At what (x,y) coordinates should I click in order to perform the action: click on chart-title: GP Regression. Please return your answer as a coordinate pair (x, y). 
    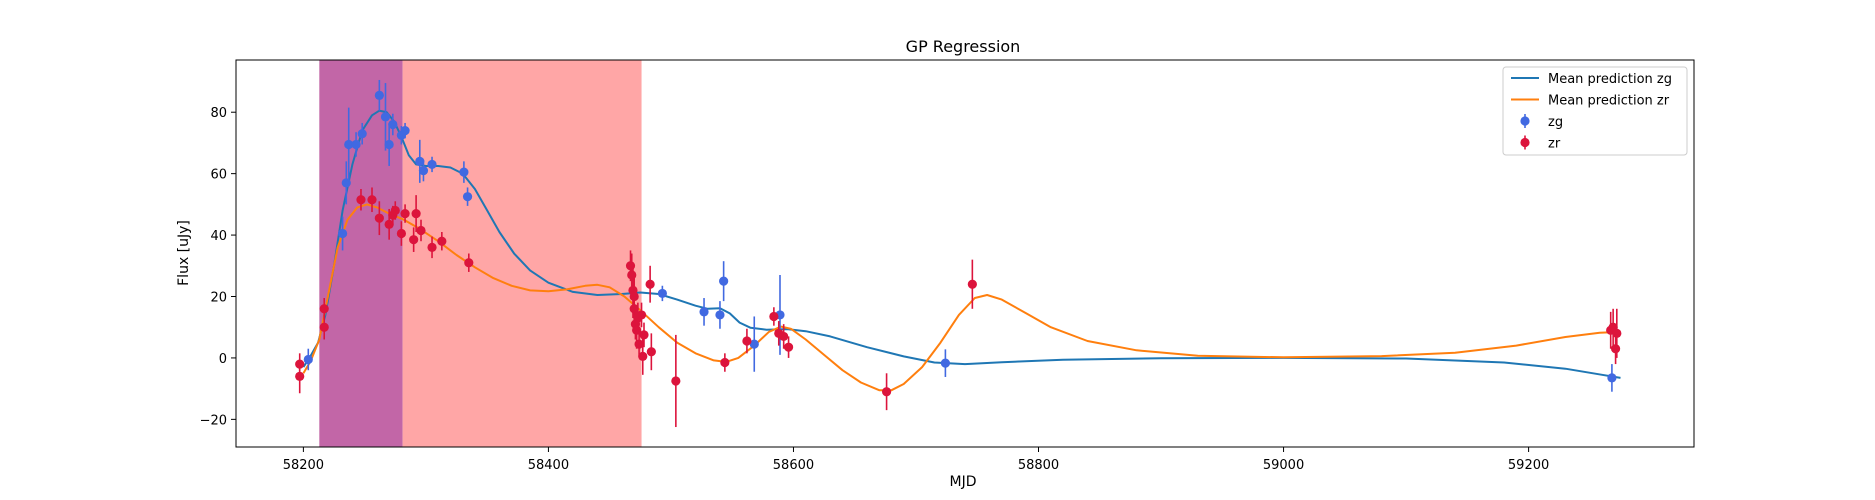
    Looking at the image, I should click on (963, 46).